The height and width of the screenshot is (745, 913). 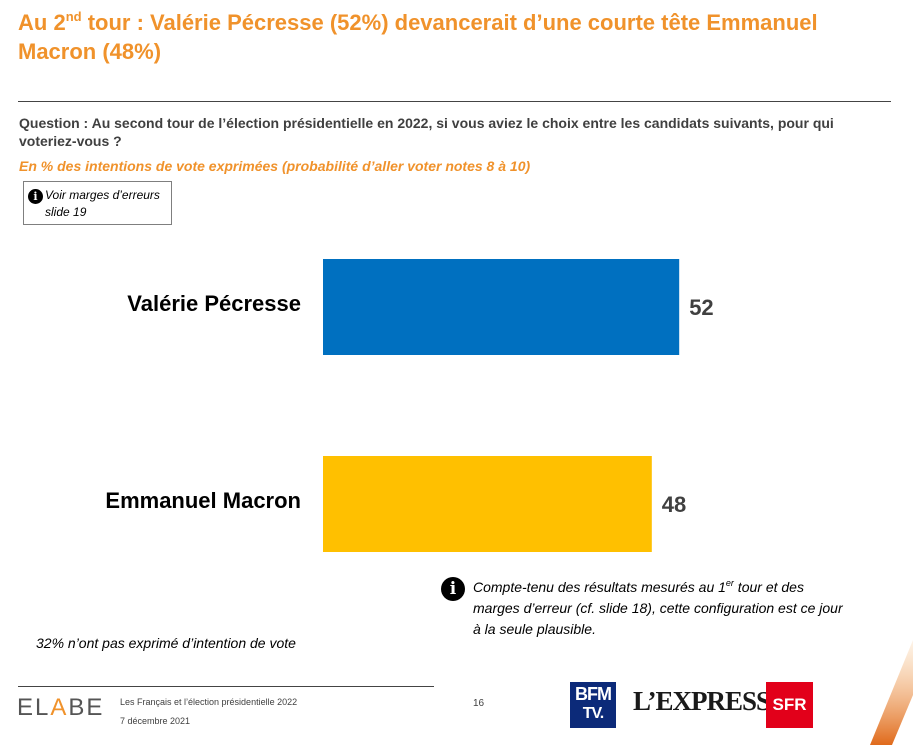 I want to click on bar-pecresse, so click(x=501, y=307).